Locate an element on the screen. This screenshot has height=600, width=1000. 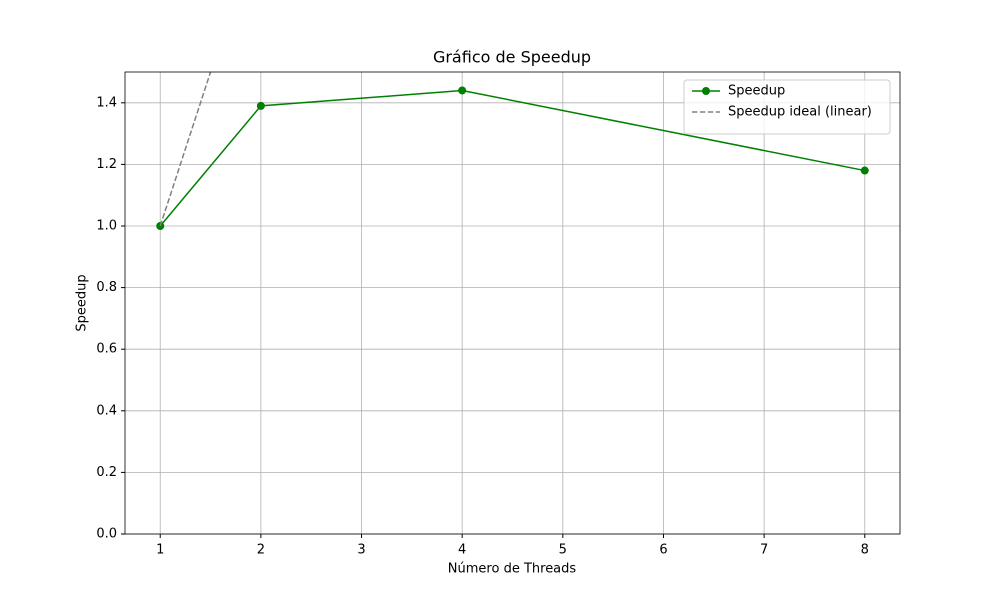
y-tick-label: 1.2 is located at coordinates (106, 164).